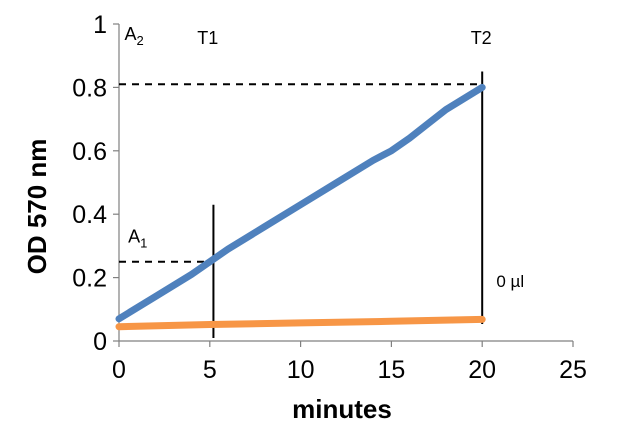 The width and height of the screenshot is (640, 438). What do you see at coordinates (137, 239) in the screenshot?
I see `a1-label: A1` at bounding box center [137, 239].